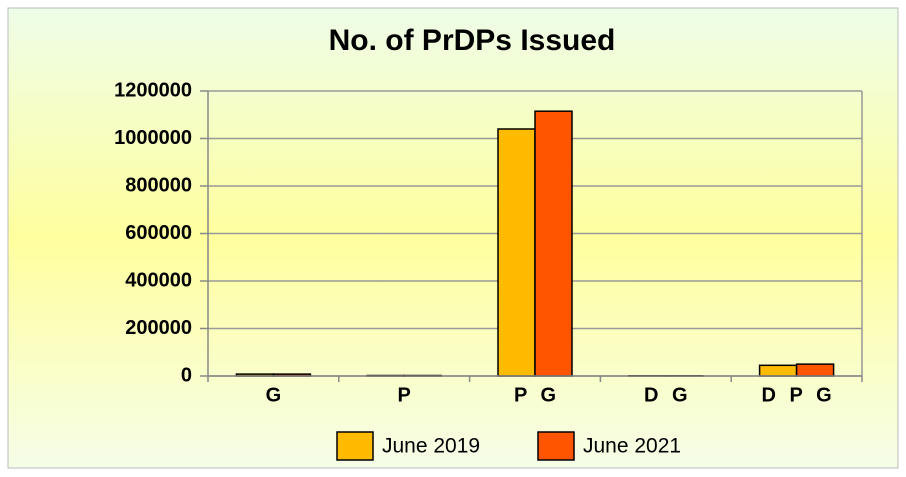 This screenshot has height=477, width=906. What do you see at coordinates (153, 90) in the screenshot?
I see `y-tick-label: 1200000` at bounding box center [153, 90].